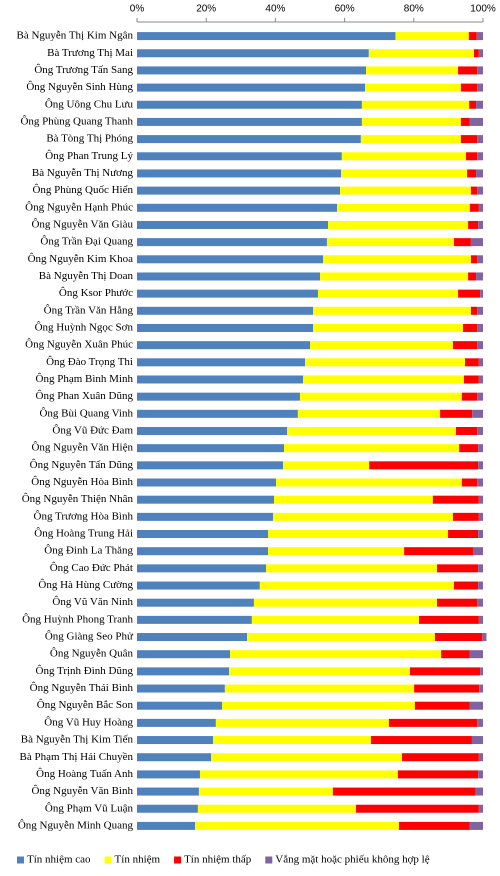 Image resolution: width=500 pixels, height=876 pixels. Describe the element at coordinates (96, 293) in the screenshot. I see `y-tick-label: Ông Ksor Phước` at that location.